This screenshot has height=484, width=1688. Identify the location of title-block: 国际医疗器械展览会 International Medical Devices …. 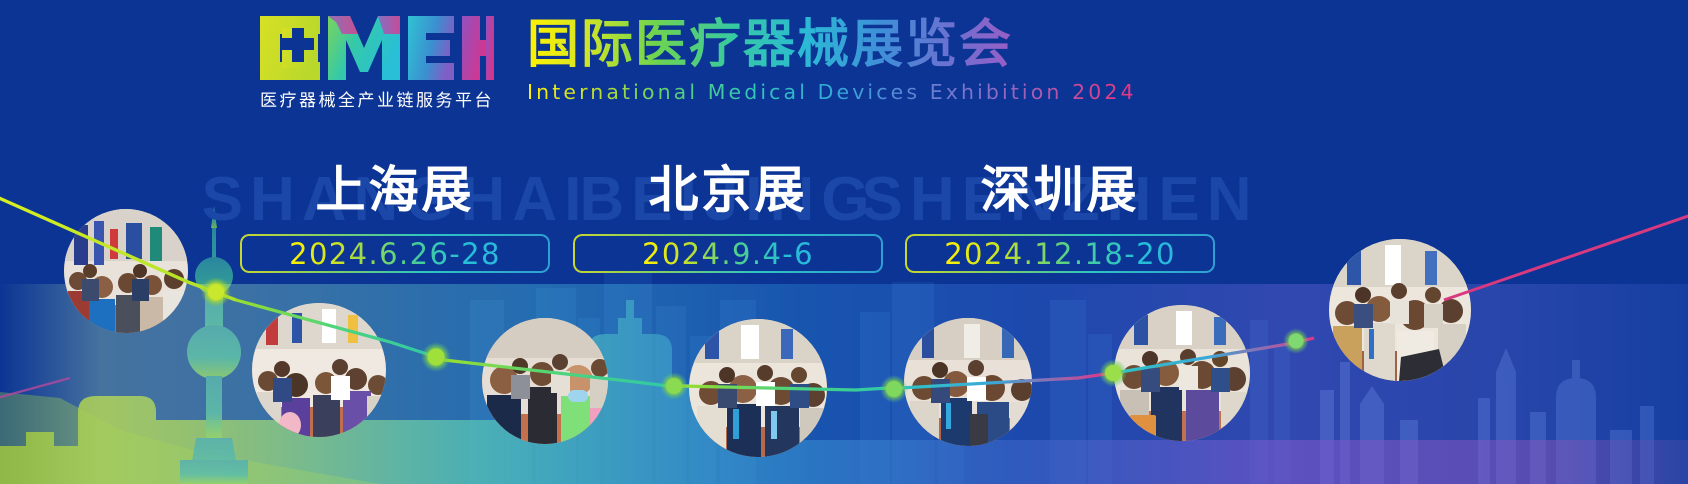
(832, 59).